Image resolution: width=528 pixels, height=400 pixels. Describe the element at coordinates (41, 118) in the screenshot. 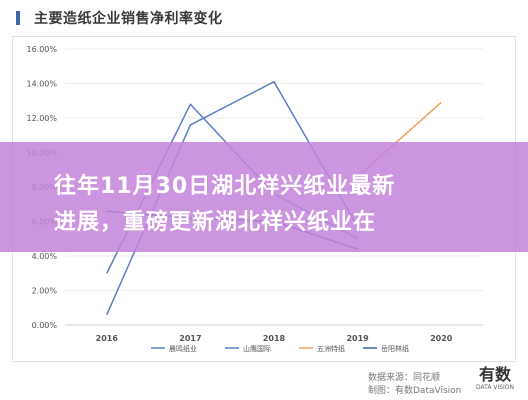

I see `y-tick-label: 12.00%` at that location.